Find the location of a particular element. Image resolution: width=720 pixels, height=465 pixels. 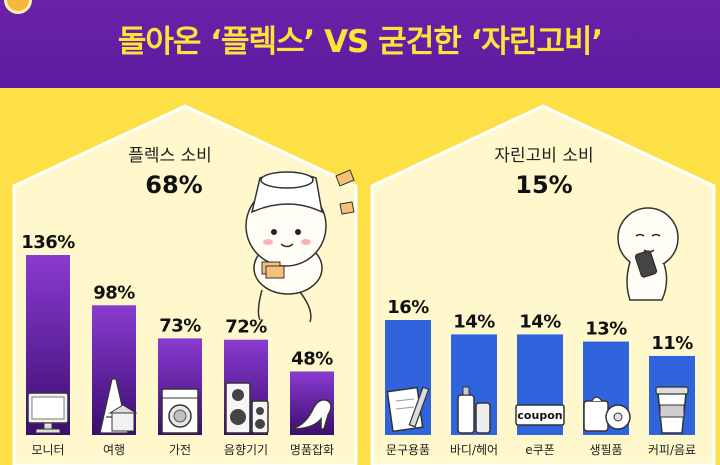

flex-value-label-3: 72% is located at coordinates (246, 327).